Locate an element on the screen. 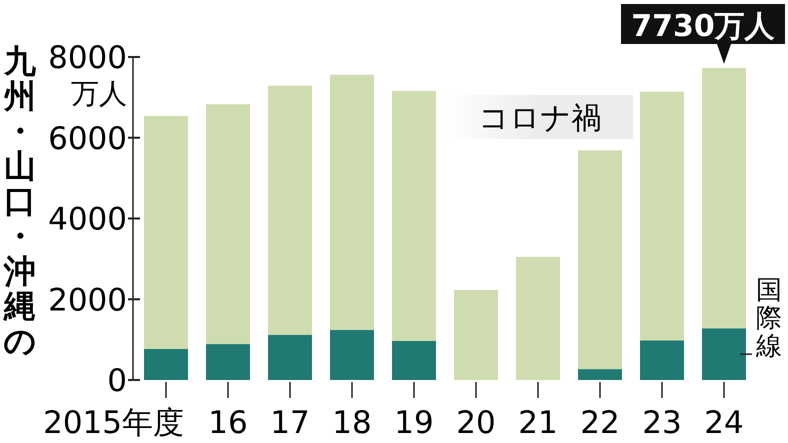 This screenshot has height=443, width=788. y-tick-label: 4000 is located at coordinates (87, 220).